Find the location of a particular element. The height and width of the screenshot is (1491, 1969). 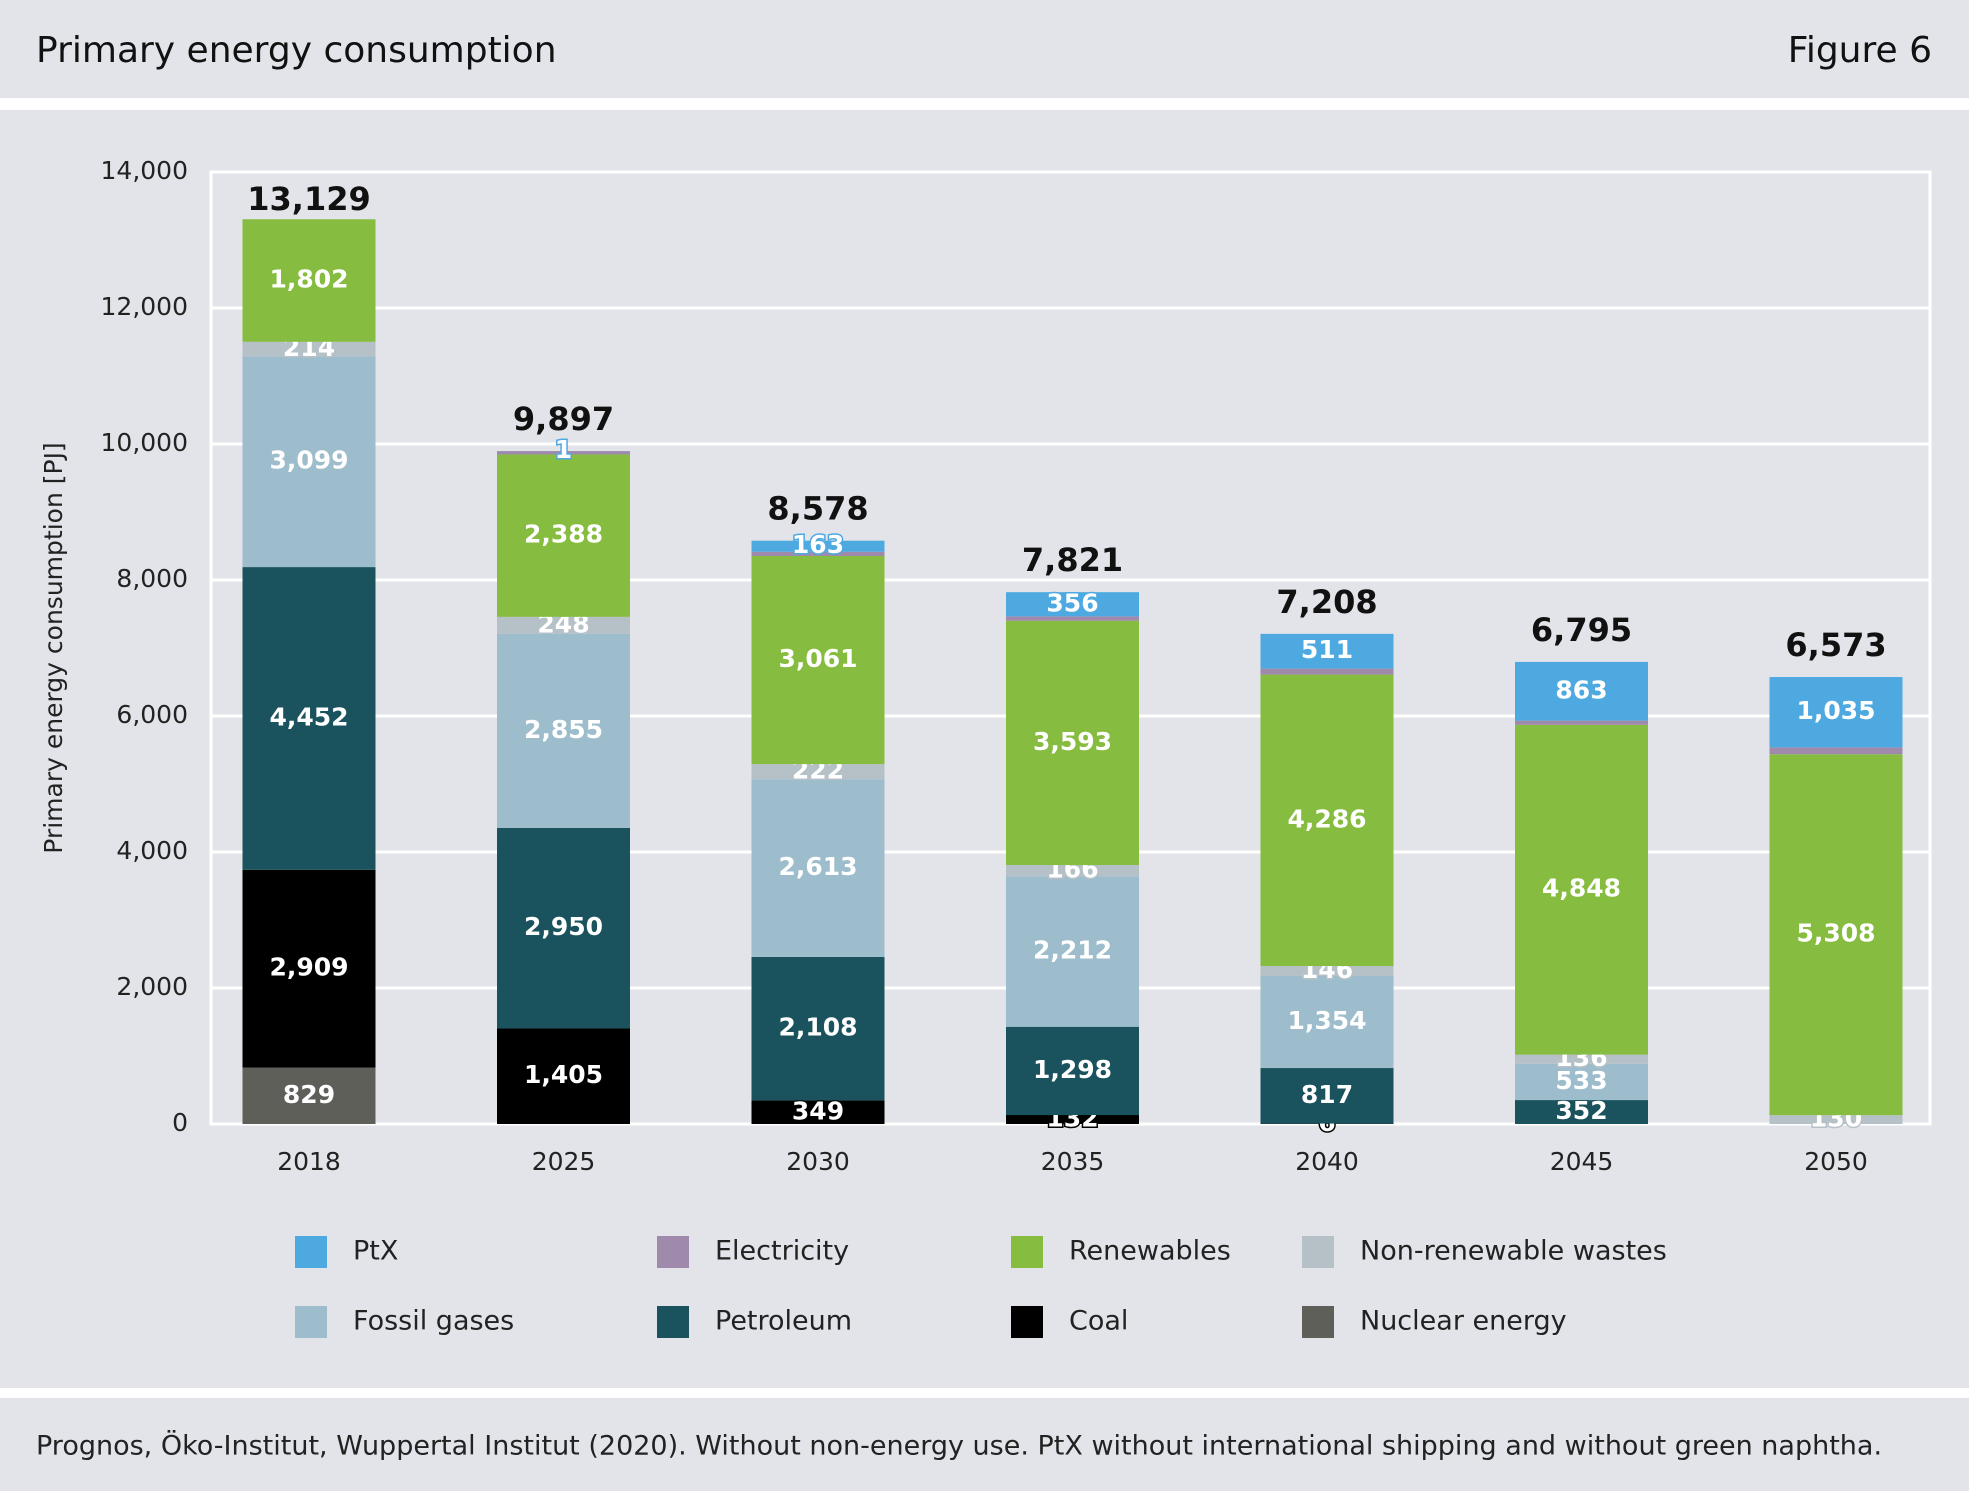

total-label: 7,821 is located at coordinates (1072, 560).